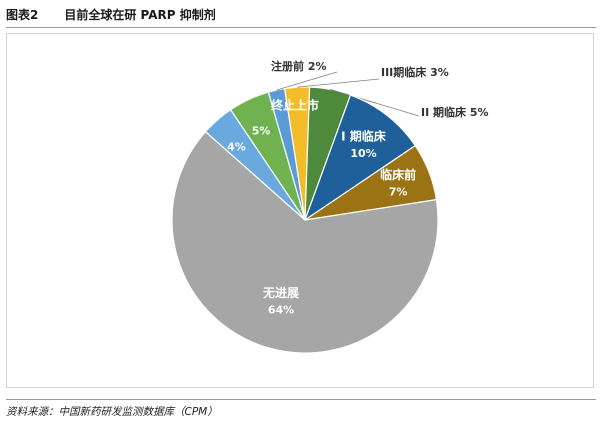  Describe the element at coordinates (301, 14) in the screenshot. I see `figure-header: 图表2 目前全球在研 PARP 抑制剂` at that location.